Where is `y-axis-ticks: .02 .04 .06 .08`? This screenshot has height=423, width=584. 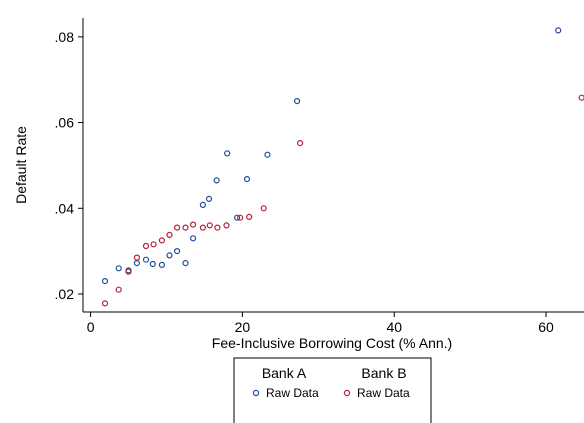 y-axis-ticks: .02 .04 .06 .08 is located at coordinates (69, 165).